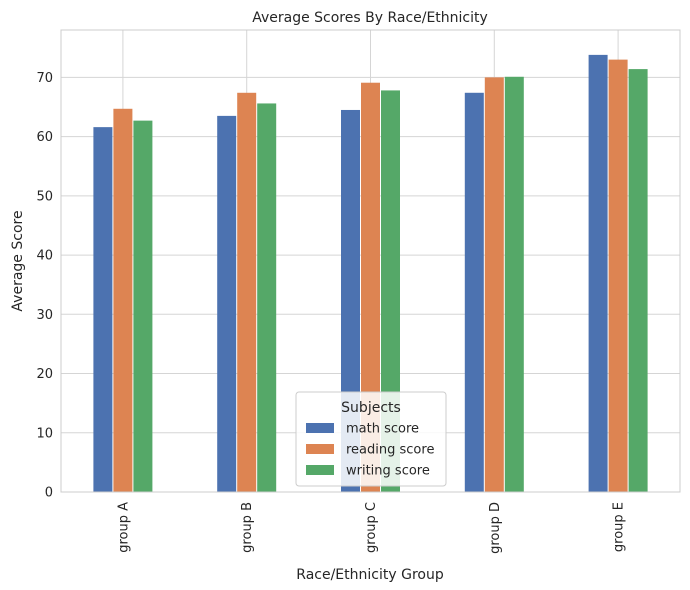 The height and width of the screenshot is (590, 690). I want to click on chart-title: Average Scores By Race/Ethnicity, so click(370, 18).